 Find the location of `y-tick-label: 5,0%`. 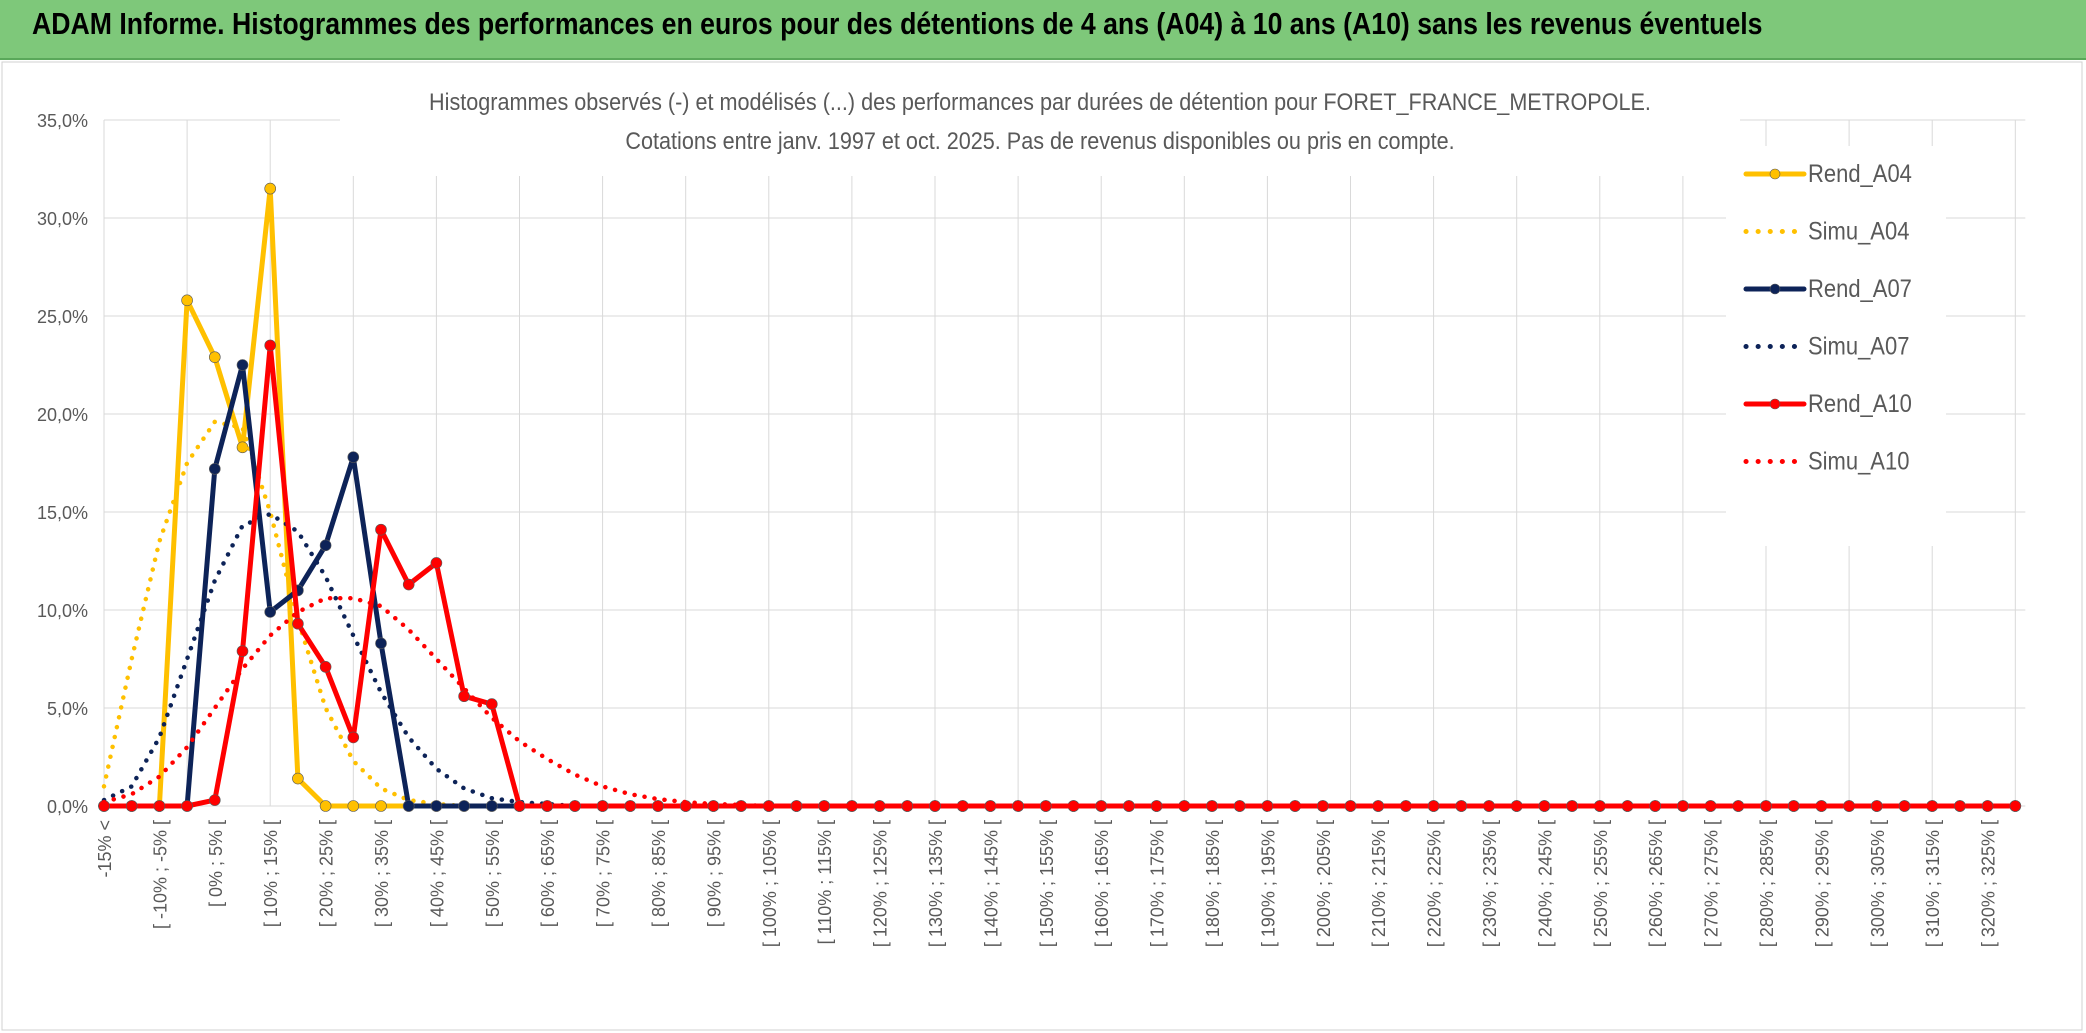

y-tick-label: 5,0% is located at coordinates (67, 709).